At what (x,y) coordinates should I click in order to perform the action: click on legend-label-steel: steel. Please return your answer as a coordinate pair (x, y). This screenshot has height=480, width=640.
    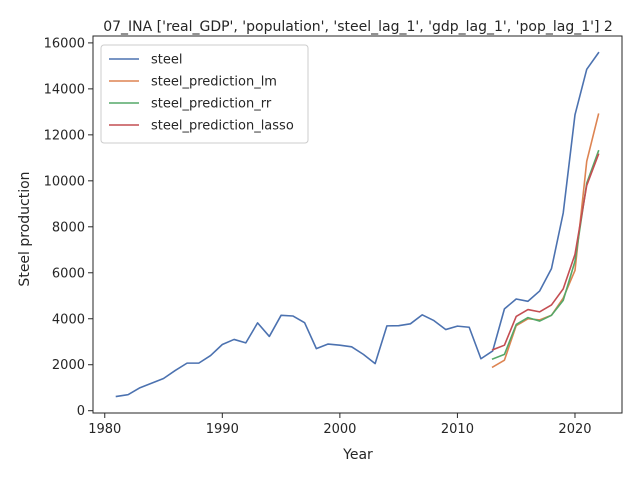
    Looking at the image, I should click on (166, 60).